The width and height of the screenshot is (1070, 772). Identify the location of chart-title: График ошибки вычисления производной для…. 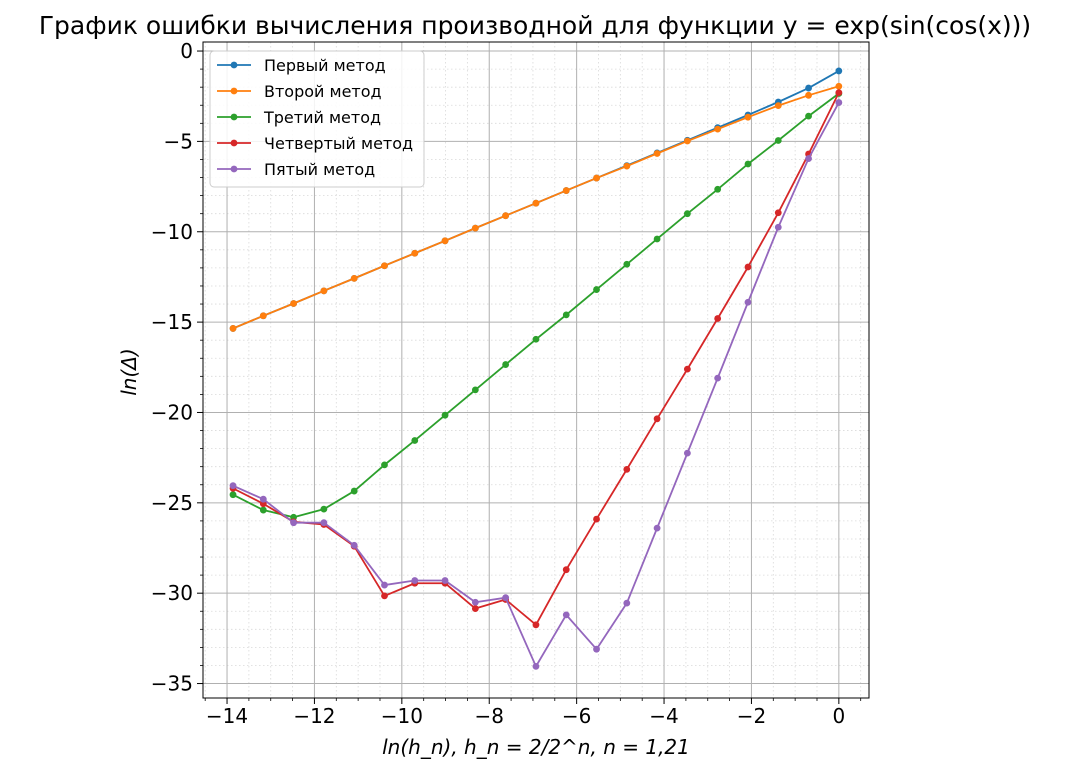
(535, 25).